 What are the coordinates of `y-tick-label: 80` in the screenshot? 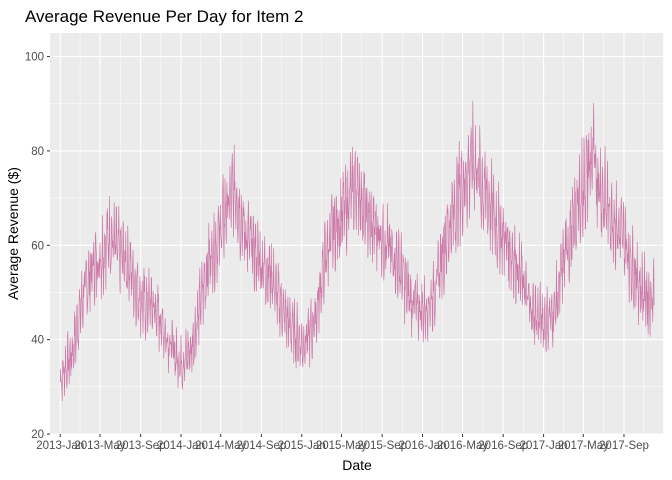 It's located at (37, 152).